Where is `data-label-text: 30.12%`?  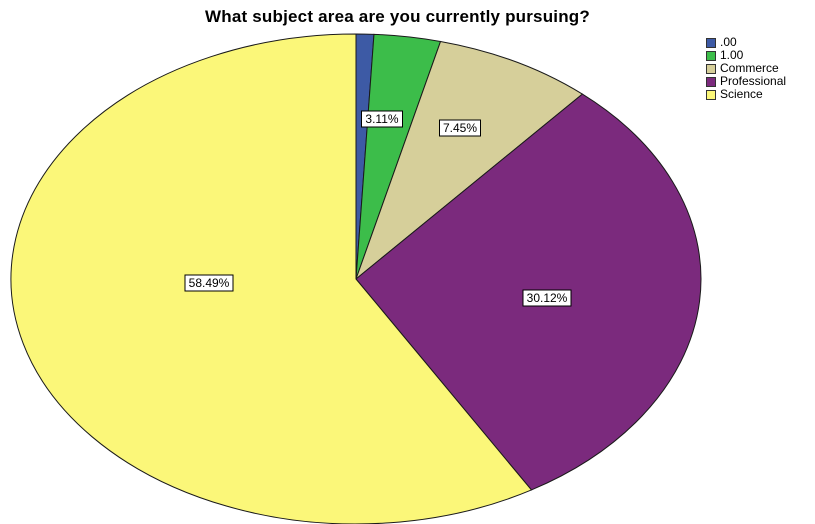
data-label-text: 30.12% is located at coordinates (547, 298).